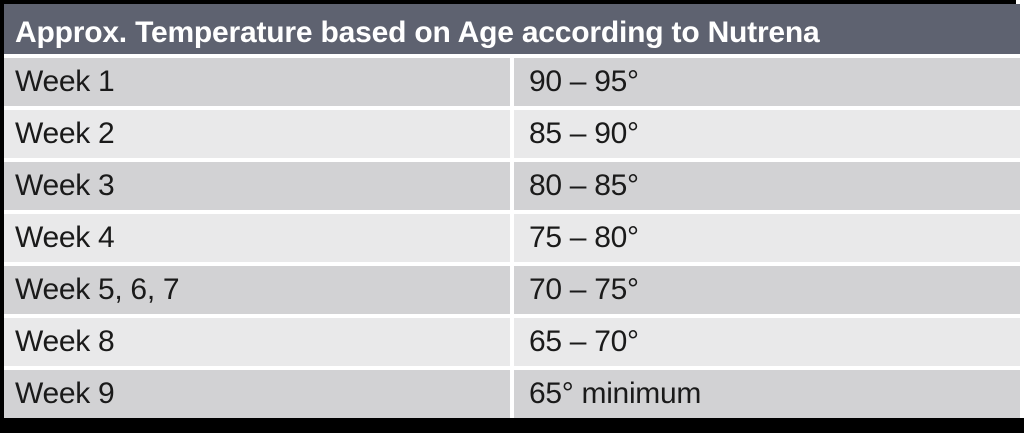 This screenshot has height=433, width=1024. What do you see at coordinates (512, 290) in the screenshot?
I see `table-row: Week 5, 6, 7 70 – 75°` at bounding box center [512, 290].